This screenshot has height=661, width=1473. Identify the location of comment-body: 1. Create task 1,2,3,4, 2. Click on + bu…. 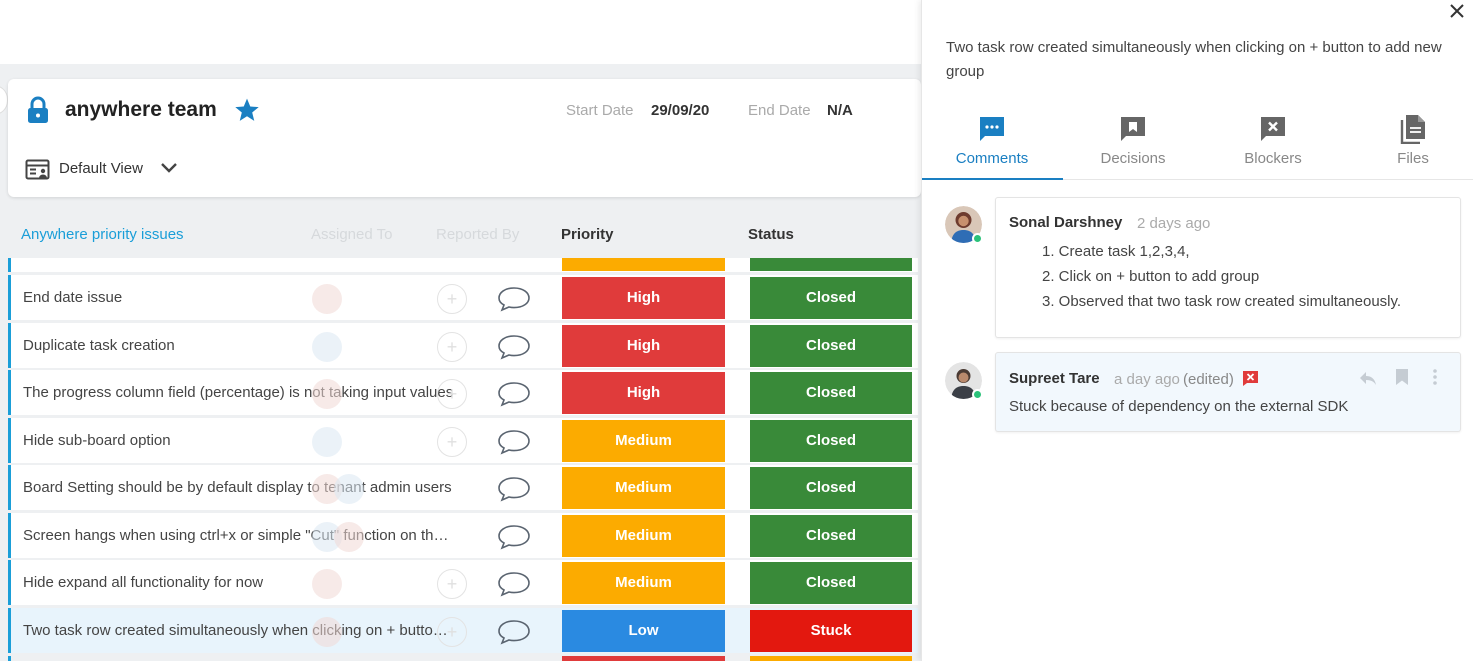
(1221, 280).